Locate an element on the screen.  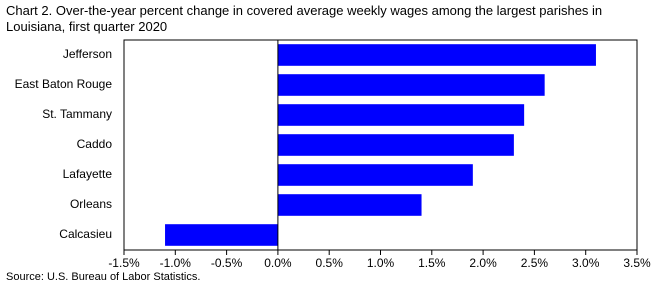
x-tick-label: -0.5% is located at coordinates (227, 263).